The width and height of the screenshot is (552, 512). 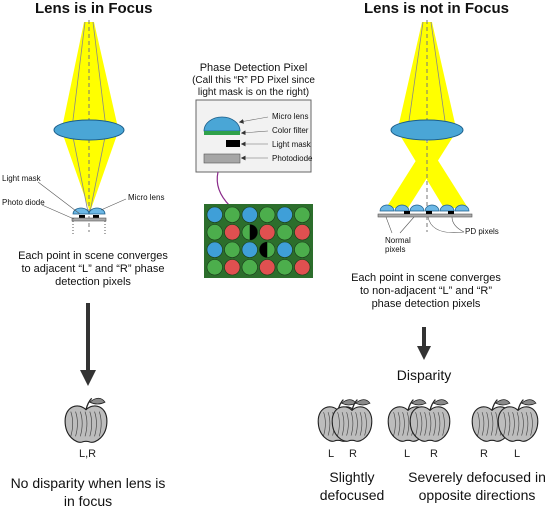 I want to click on left-down-arrow-head, so click(x=88, y=378).